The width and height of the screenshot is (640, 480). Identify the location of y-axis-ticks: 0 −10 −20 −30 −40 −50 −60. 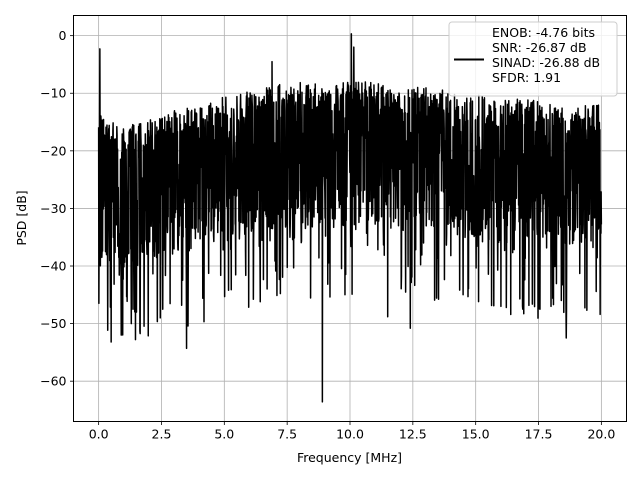
(57, 208).